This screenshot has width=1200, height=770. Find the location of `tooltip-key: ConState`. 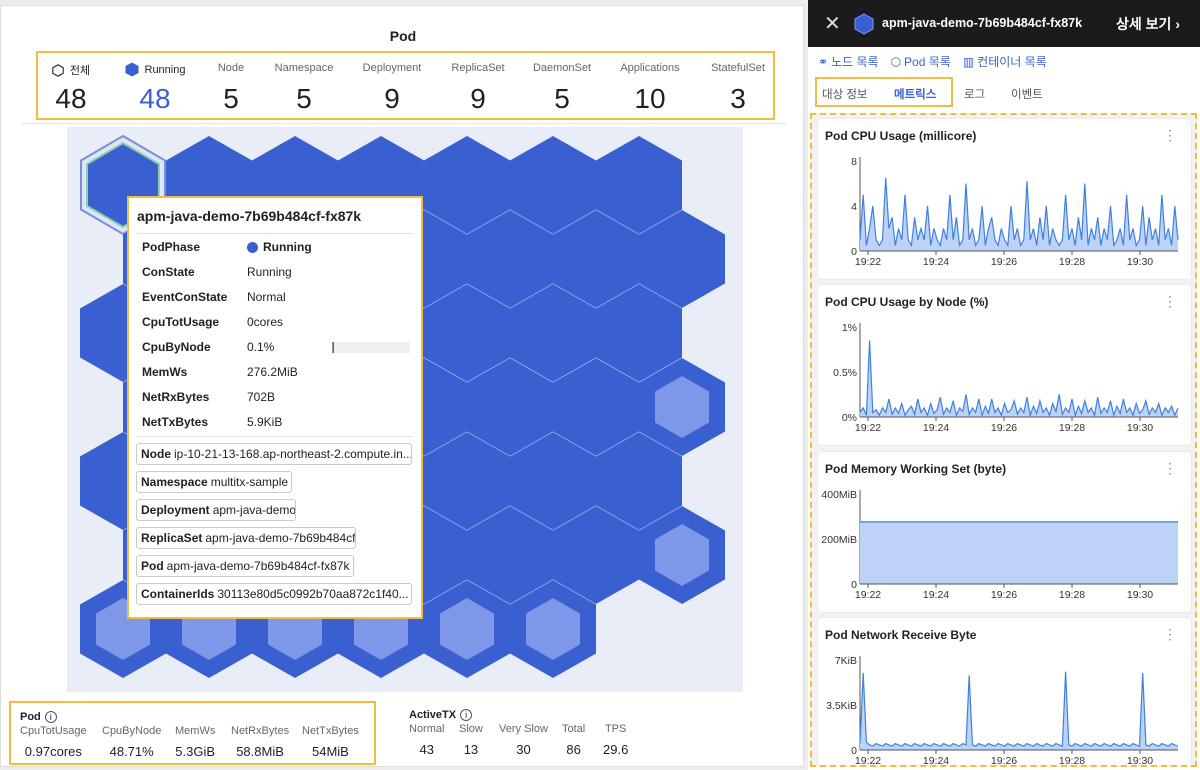

tooltip-key: ConState is located at coordinates (168, 272).